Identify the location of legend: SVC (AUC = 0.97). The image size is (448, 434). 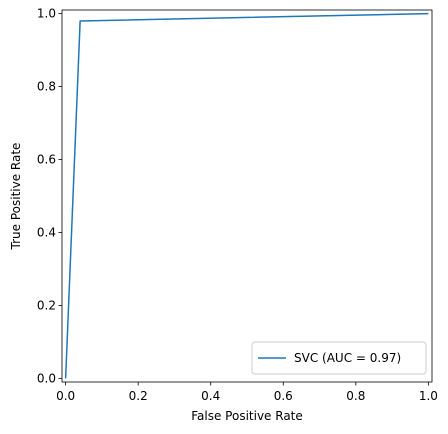
(339, 358).